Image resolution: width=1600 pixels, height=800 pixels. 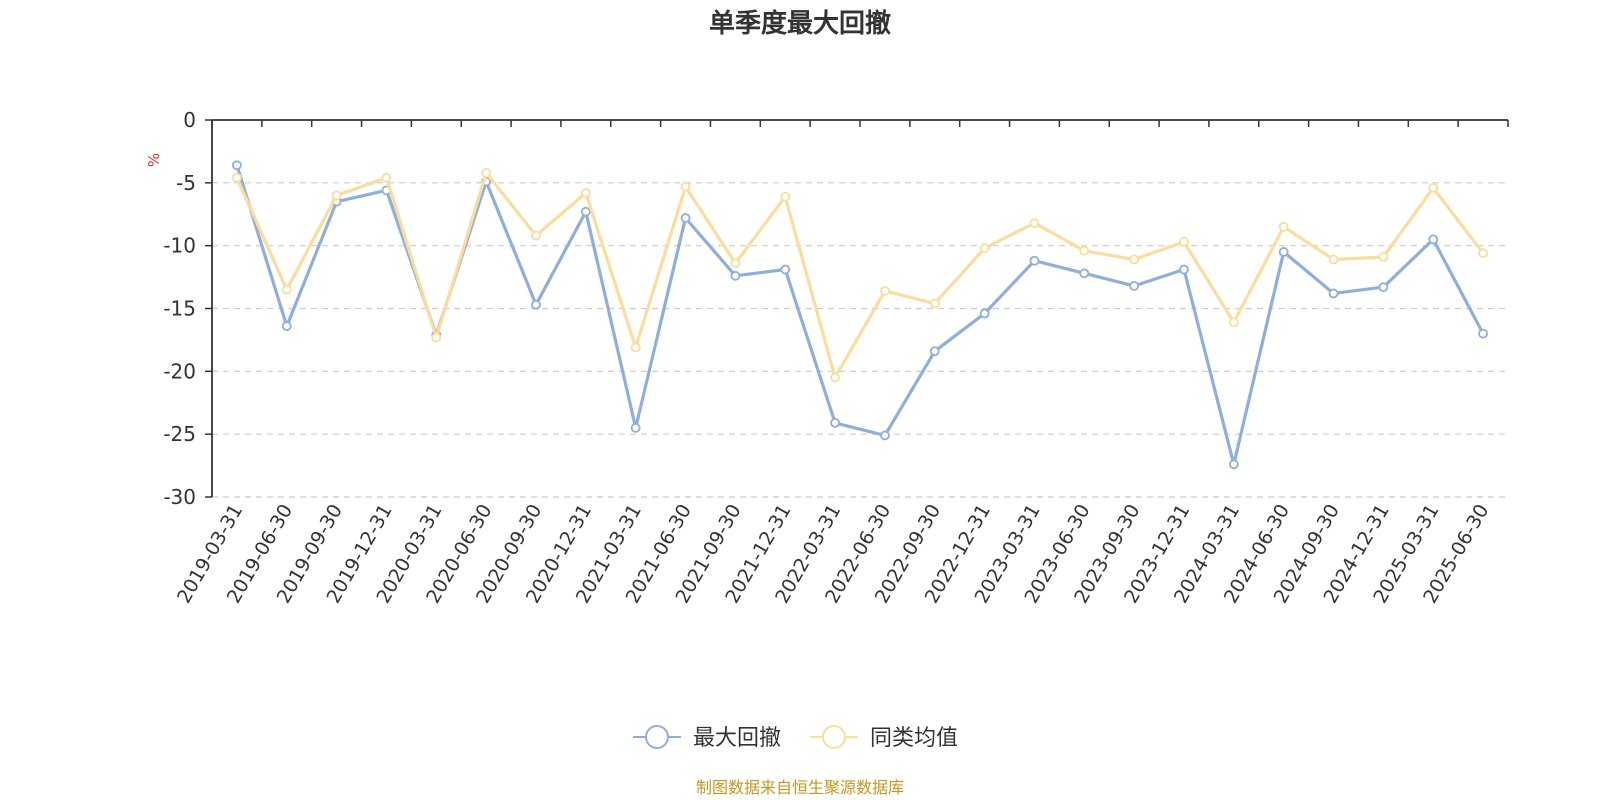 What do you see at coordinates (189, 120) in the screenshot?
I see `y-tick-label: 0` at bounding box center [189, 120].